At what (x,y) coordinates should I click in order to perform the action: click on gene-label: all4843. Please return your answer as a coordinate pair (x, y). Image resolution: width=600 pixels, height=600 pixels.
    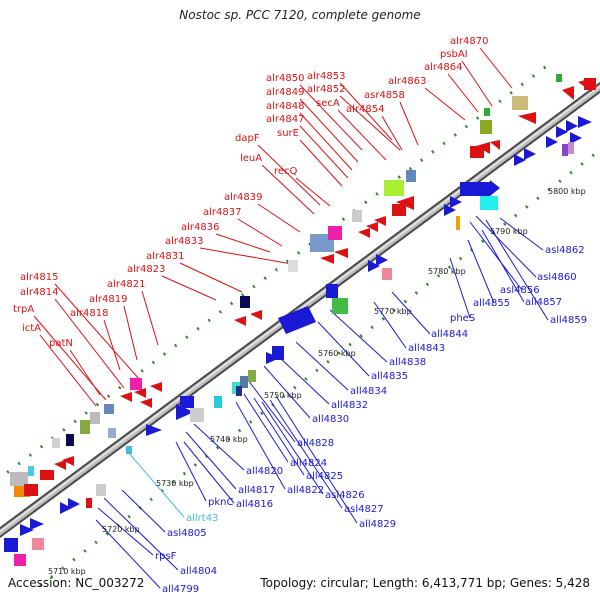
    Looking at the image, I should click on (426, 348).